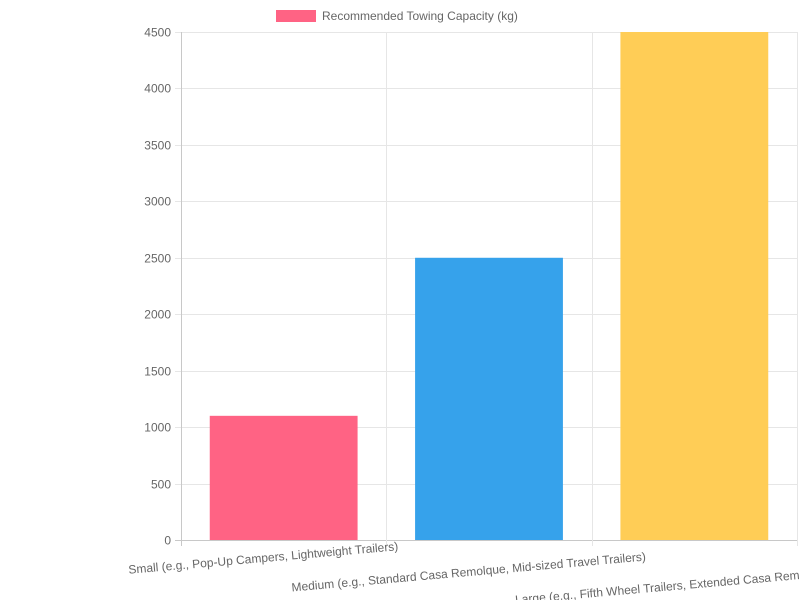  I want to click on y-tick-label: 1500, so click(157, 372).